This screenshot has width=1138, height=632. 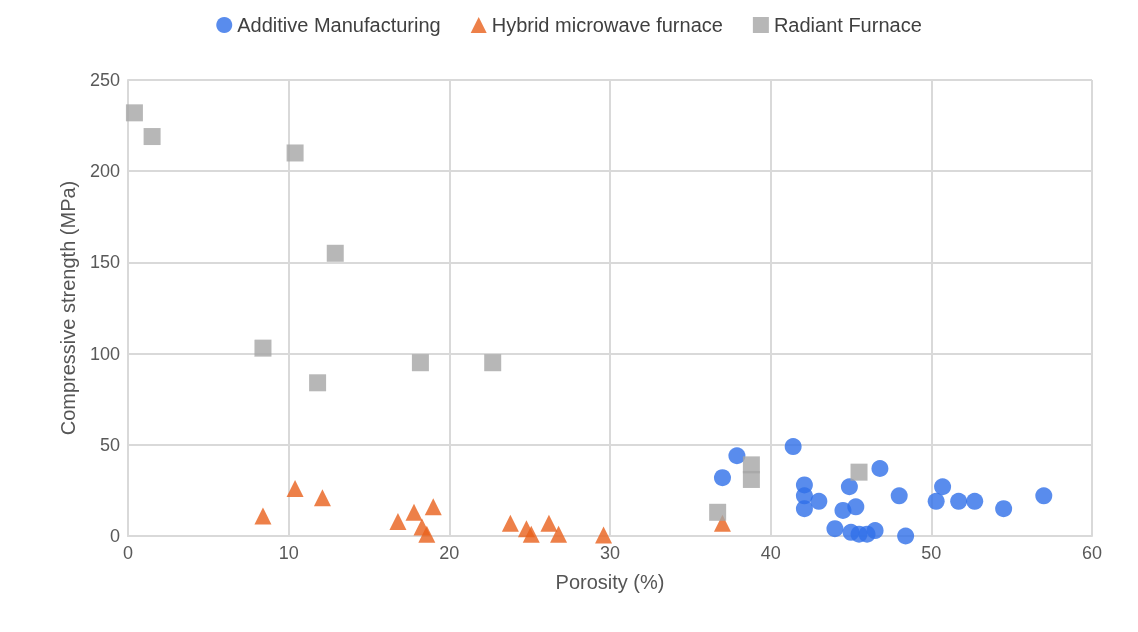 What do you see at coordinates (610, 553) in the screenshot?
I see `x-tick-label: 30` at bounding box center [610, 553].